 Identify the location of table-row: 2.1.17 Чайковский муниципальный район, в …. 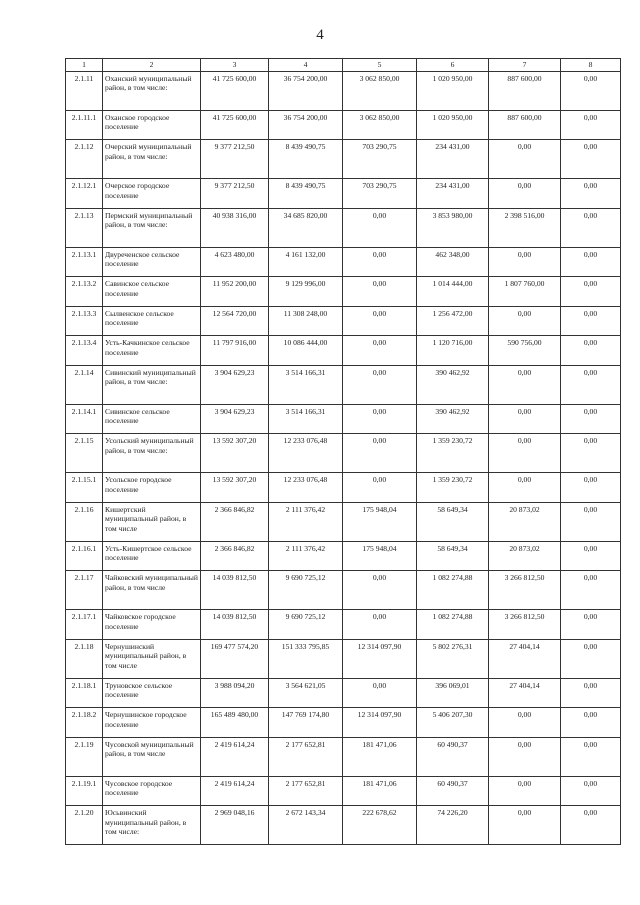
(343, 590).